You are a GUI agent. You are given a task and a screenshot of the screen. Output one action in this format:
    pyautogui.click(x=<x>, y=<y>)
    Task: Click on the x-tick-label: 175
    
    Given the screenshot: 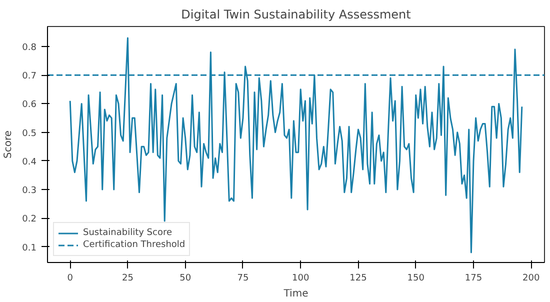 What is the action you would take?
    pyautogui.click(x=473, y=279)
    